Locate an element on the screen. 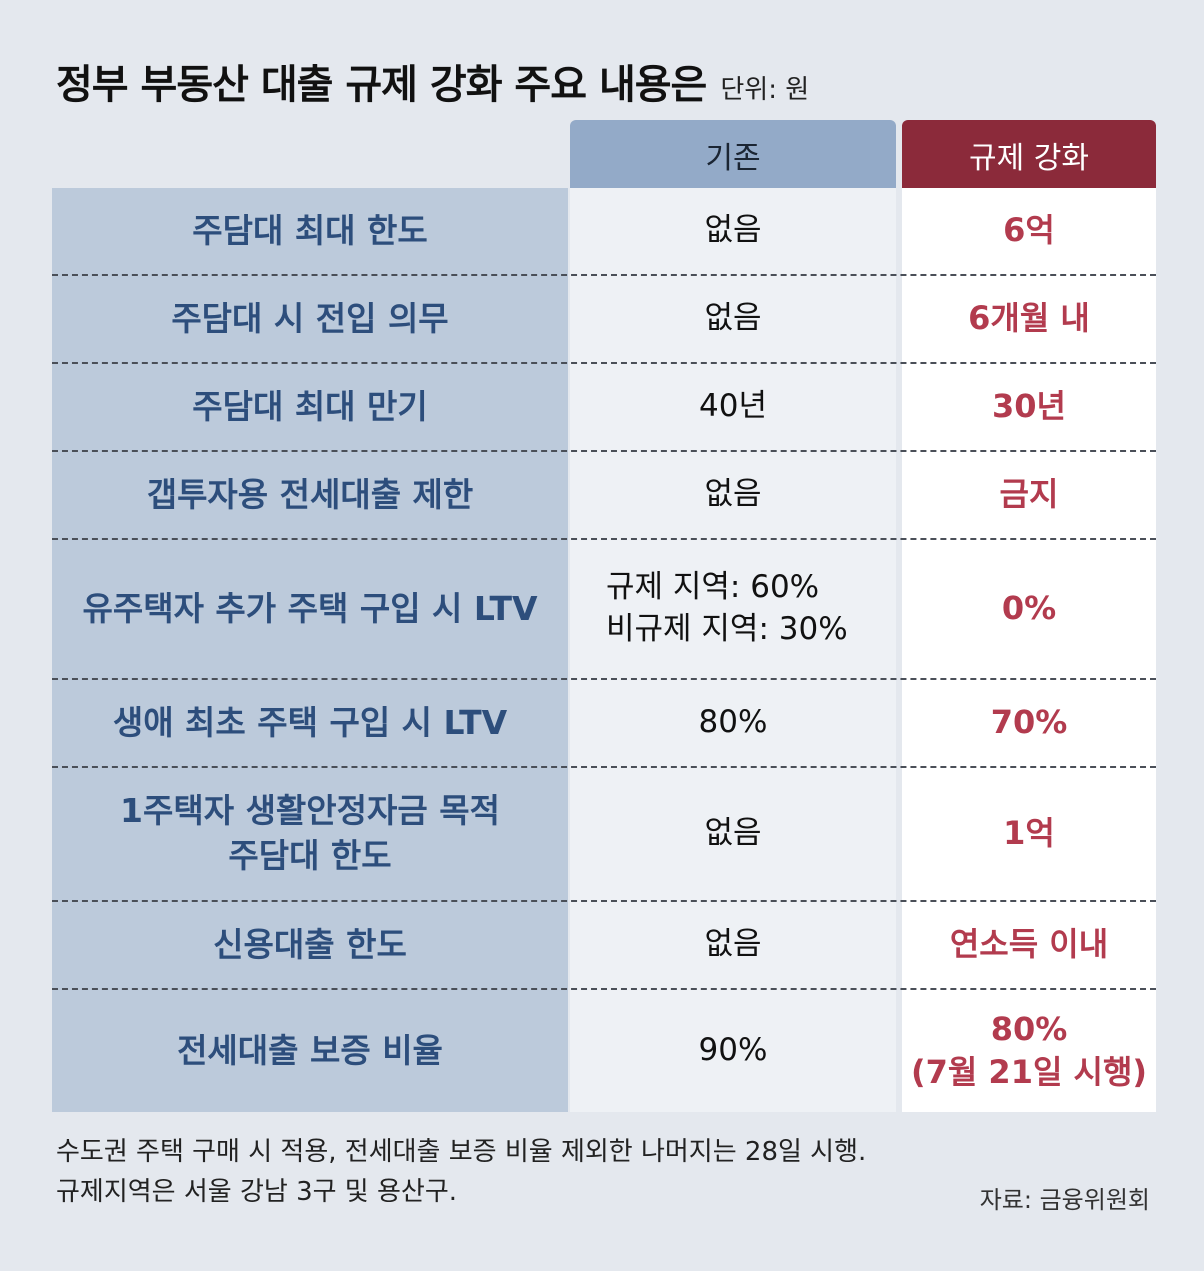 This screenshot has width=1204, height=1271. row-label-line: 주담대 시 전입 의무 is located at coordinates (310, 318).